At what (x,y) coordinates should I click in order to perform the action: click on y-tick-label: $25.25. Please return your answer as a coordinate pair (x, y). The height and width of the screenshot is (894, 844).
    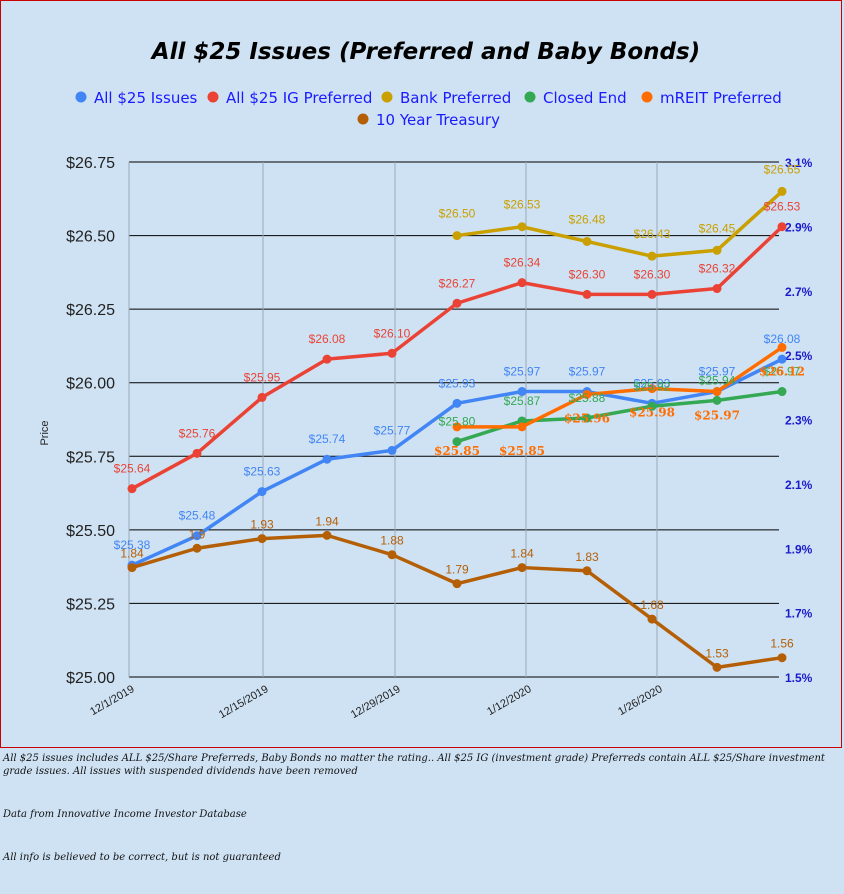
    Looking at the image, I should click on (90, 604).